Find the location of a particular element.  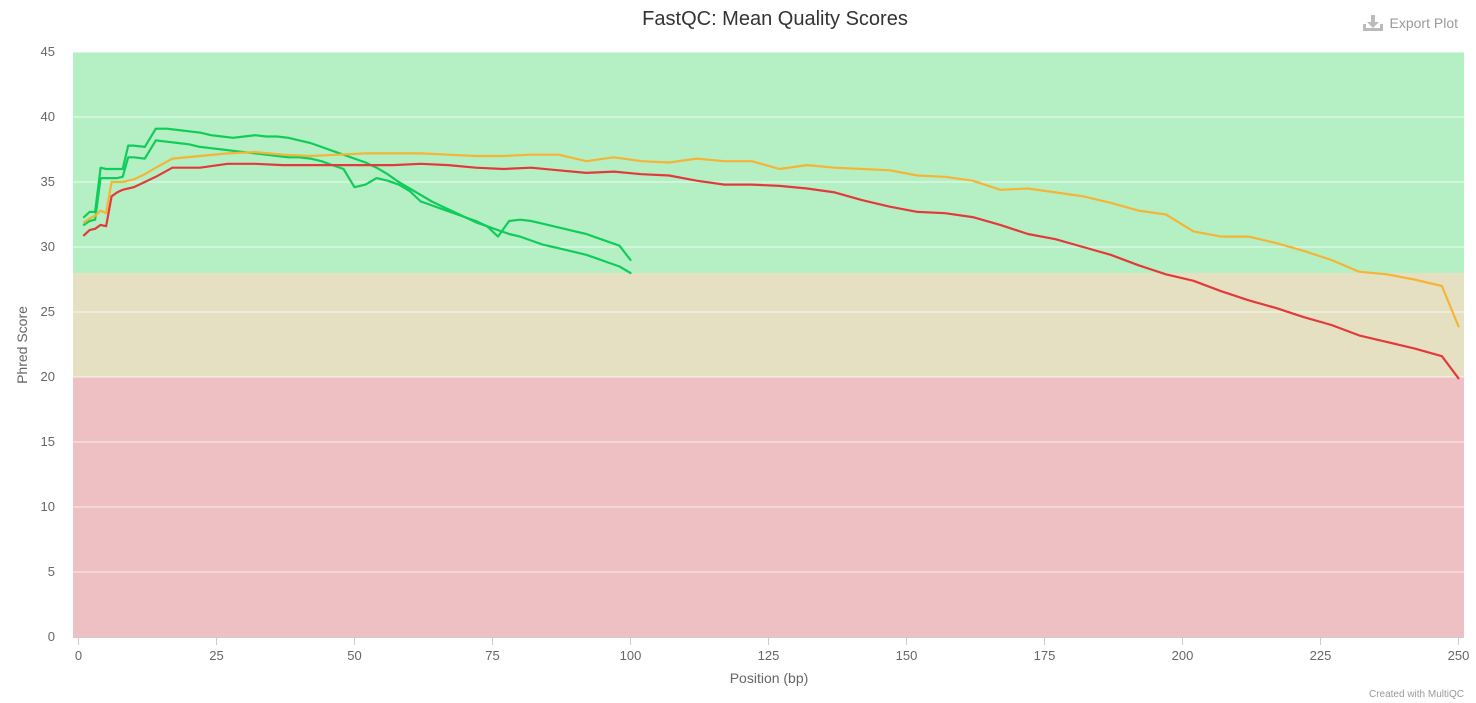

y-tick-label: 5 is located at coordinates (51, 571).